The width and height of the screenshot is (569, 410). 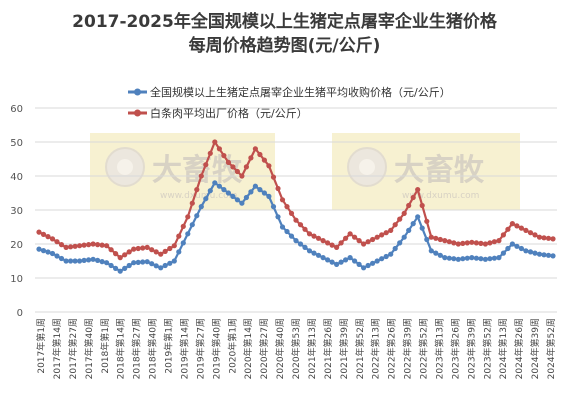 I want to click on x-tick-label: 2017年第1周, so click(x=41, y=346).